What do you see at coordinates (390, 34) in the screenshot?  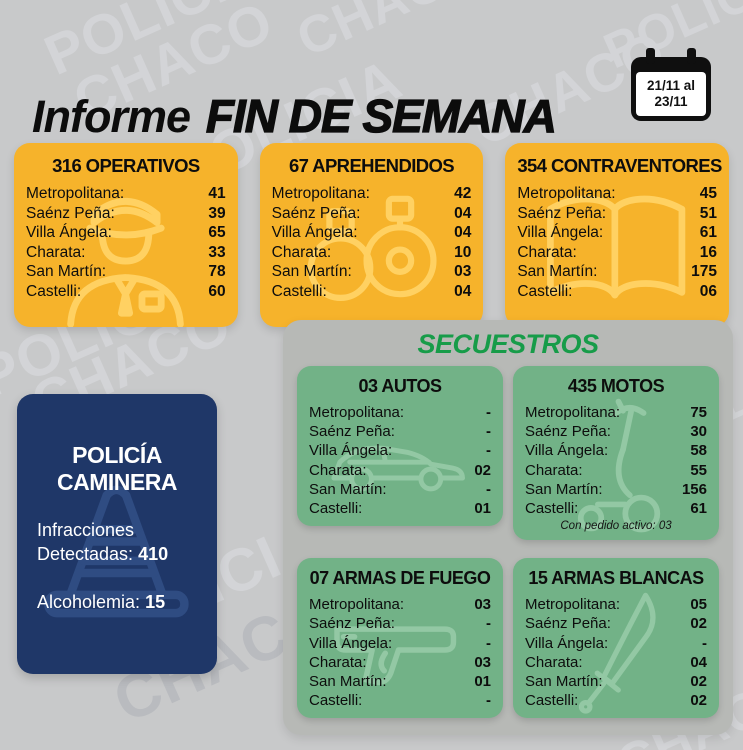 I see `watermark-text: CHACO` at bounding box center [390, 34].